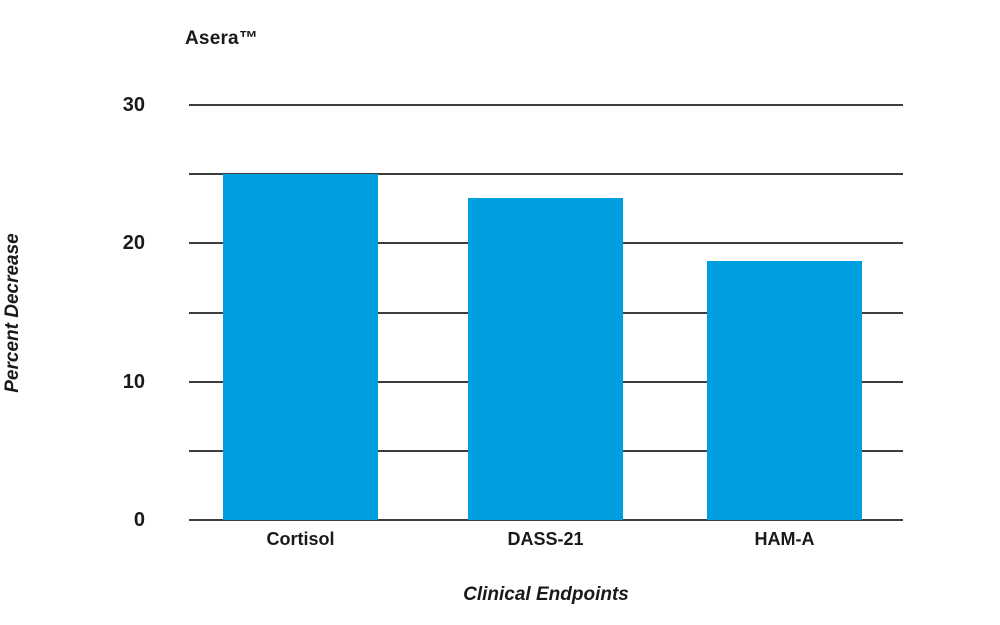 The width and height of the screenshot is (1000, 625). What do you see at coordinates (545, 539) in the screenshot?
I see `x-tick-label-dass-21: DASS-21` at bounding box center [545, 539].